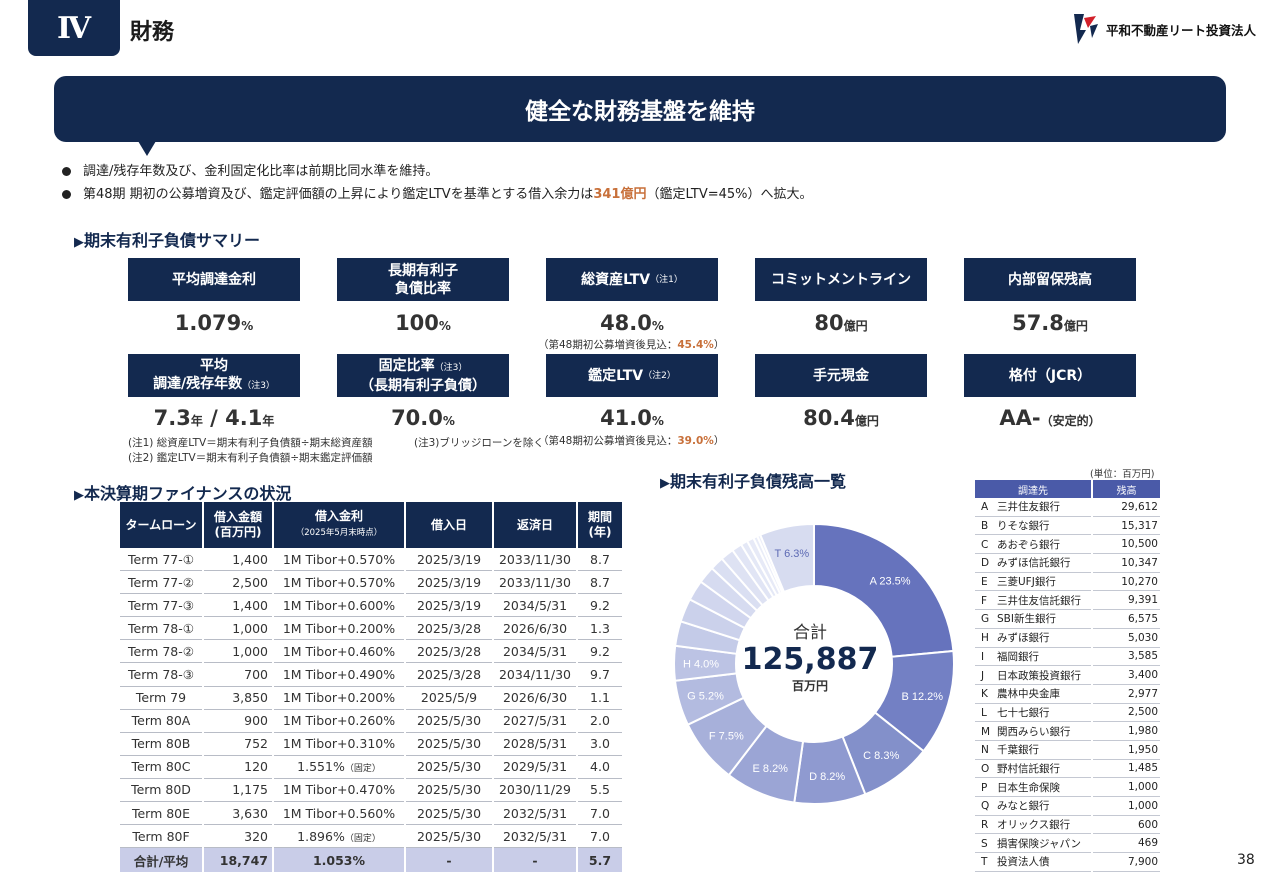 This screenshot has height=886, width=1280. Describe the element at coordinates (841, 323) in the screenshot. I see `kpi-value-commitment-line: 80億円` at that location.